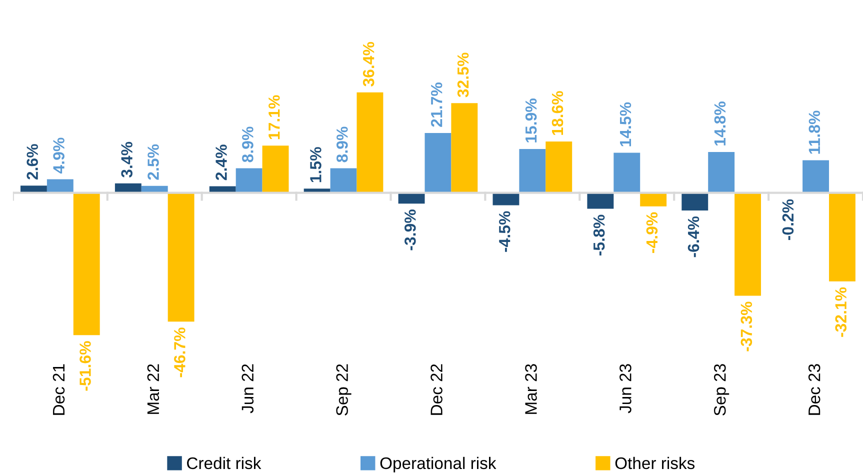 Image resolution: width=863 pixels, height=476 pixels. Describe the element at coordinates (463, 75) in the screenshot. I see `data-label: 32.5%` at that location.